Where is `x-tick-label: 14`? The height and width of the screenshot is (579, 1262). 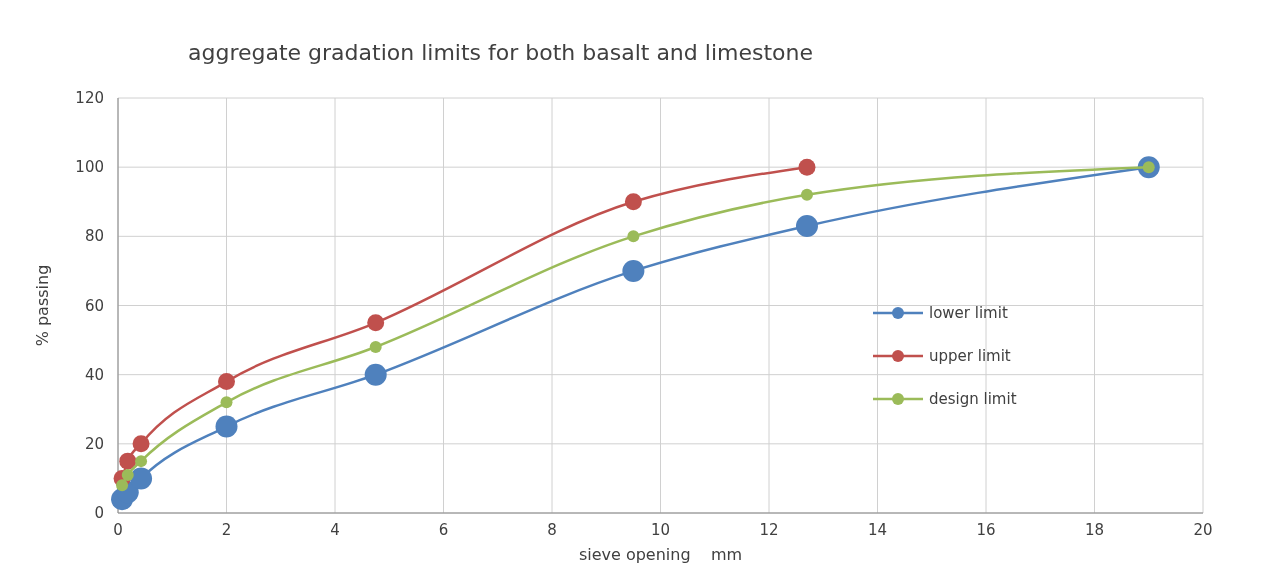
x-tick-label: 14 is located at coordinates (877, 530).